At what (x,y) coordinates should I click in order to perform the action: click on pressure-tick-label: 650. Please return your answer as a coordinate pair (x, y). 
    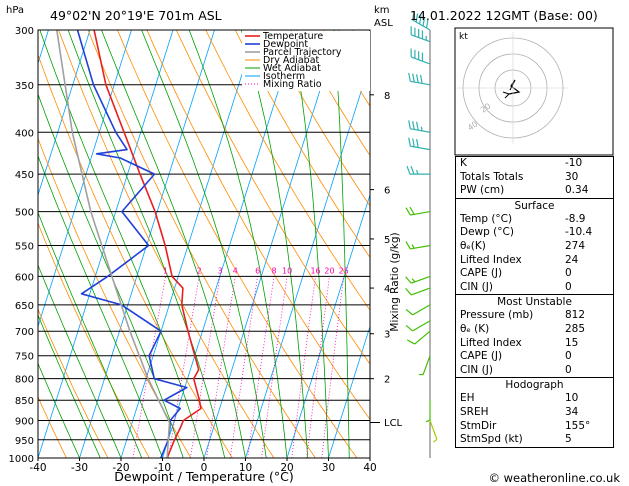
    Looking at the image, I should click on (24, 306).